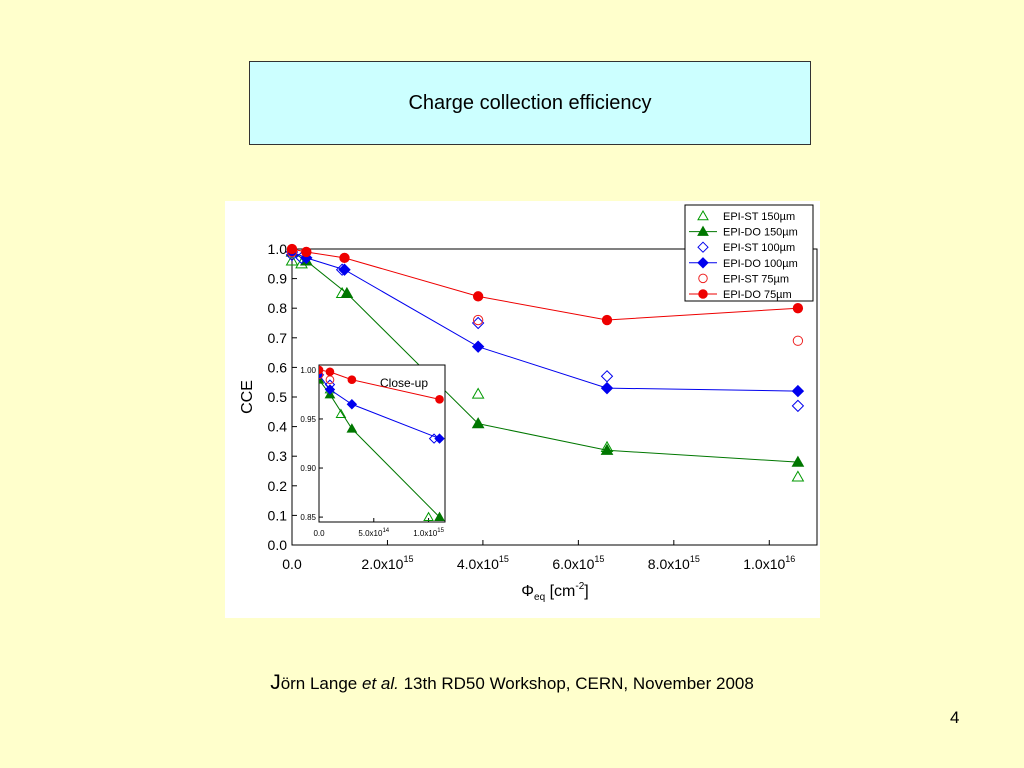 The width and height of the screenshot is (1024, 768). Describe the element at coordinates (483, 563) in the screenshot. I see `x-tick-label: 4.0x10¹⁵` at that location.